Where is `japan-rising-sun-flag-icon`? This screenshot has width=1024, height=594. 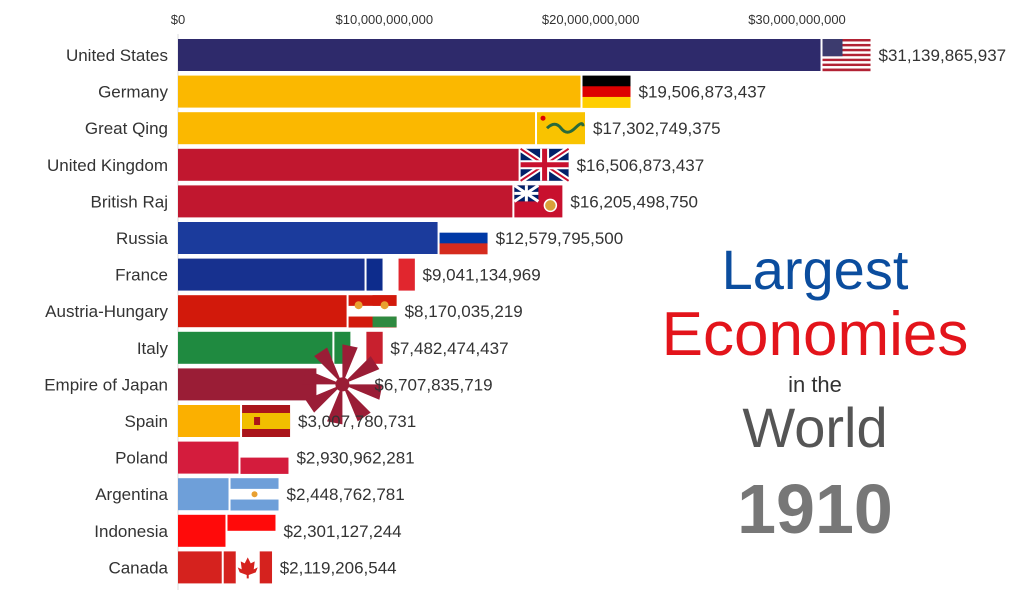
japan-rising-sun-flag-icon is located at coordinates (342, 384).